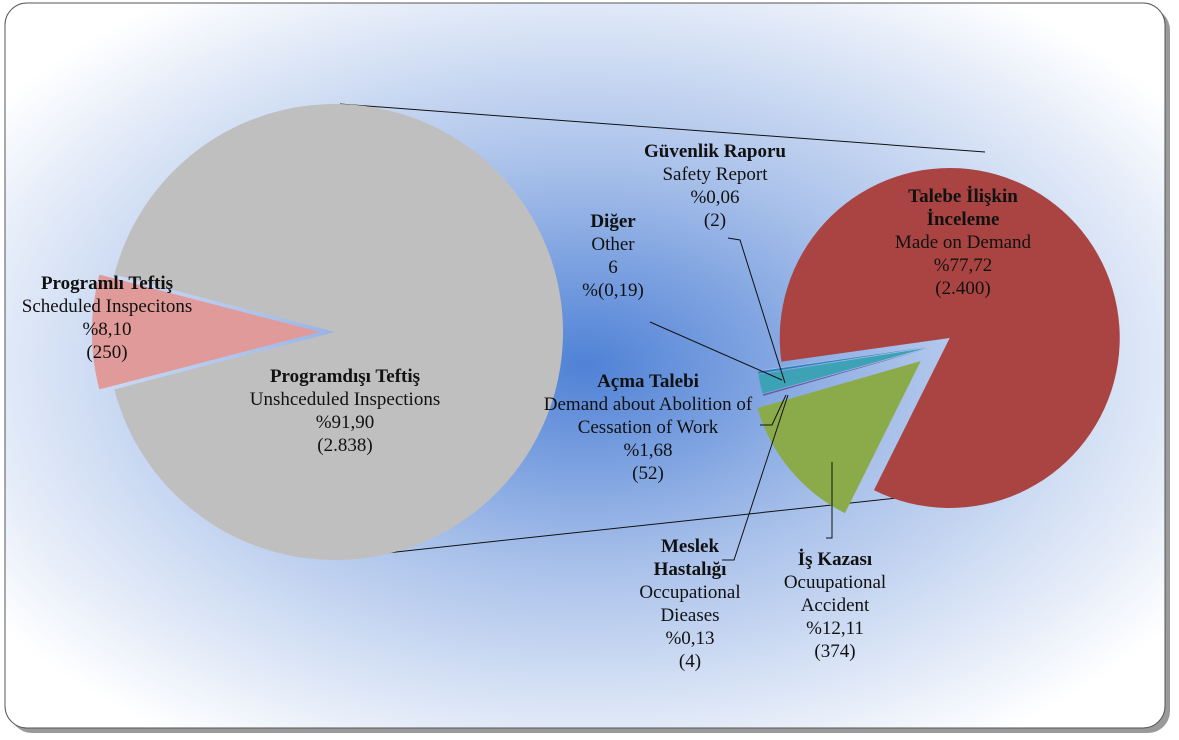 This screenshot has width=1179, height=740. Describe the element at coordinates (345, 422) in the screenshot. I see `percent-label: %91,90` at that location.